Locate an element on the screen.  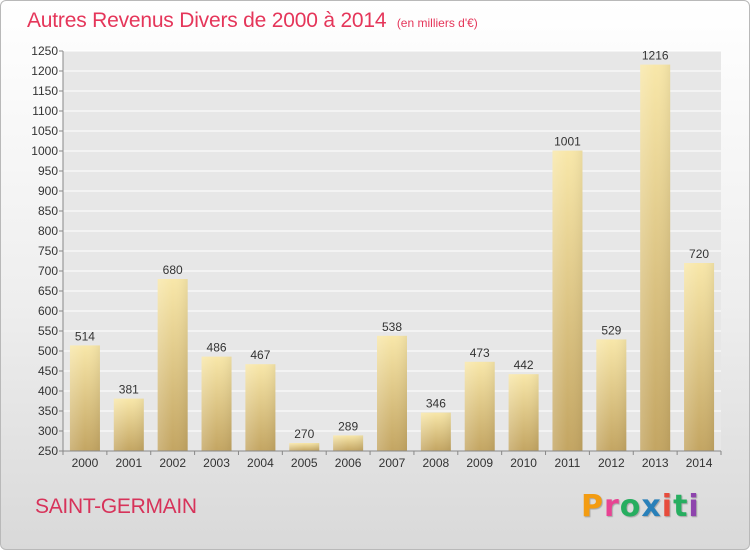
y-tick-label: 900 is located at coordinates (48, 191).